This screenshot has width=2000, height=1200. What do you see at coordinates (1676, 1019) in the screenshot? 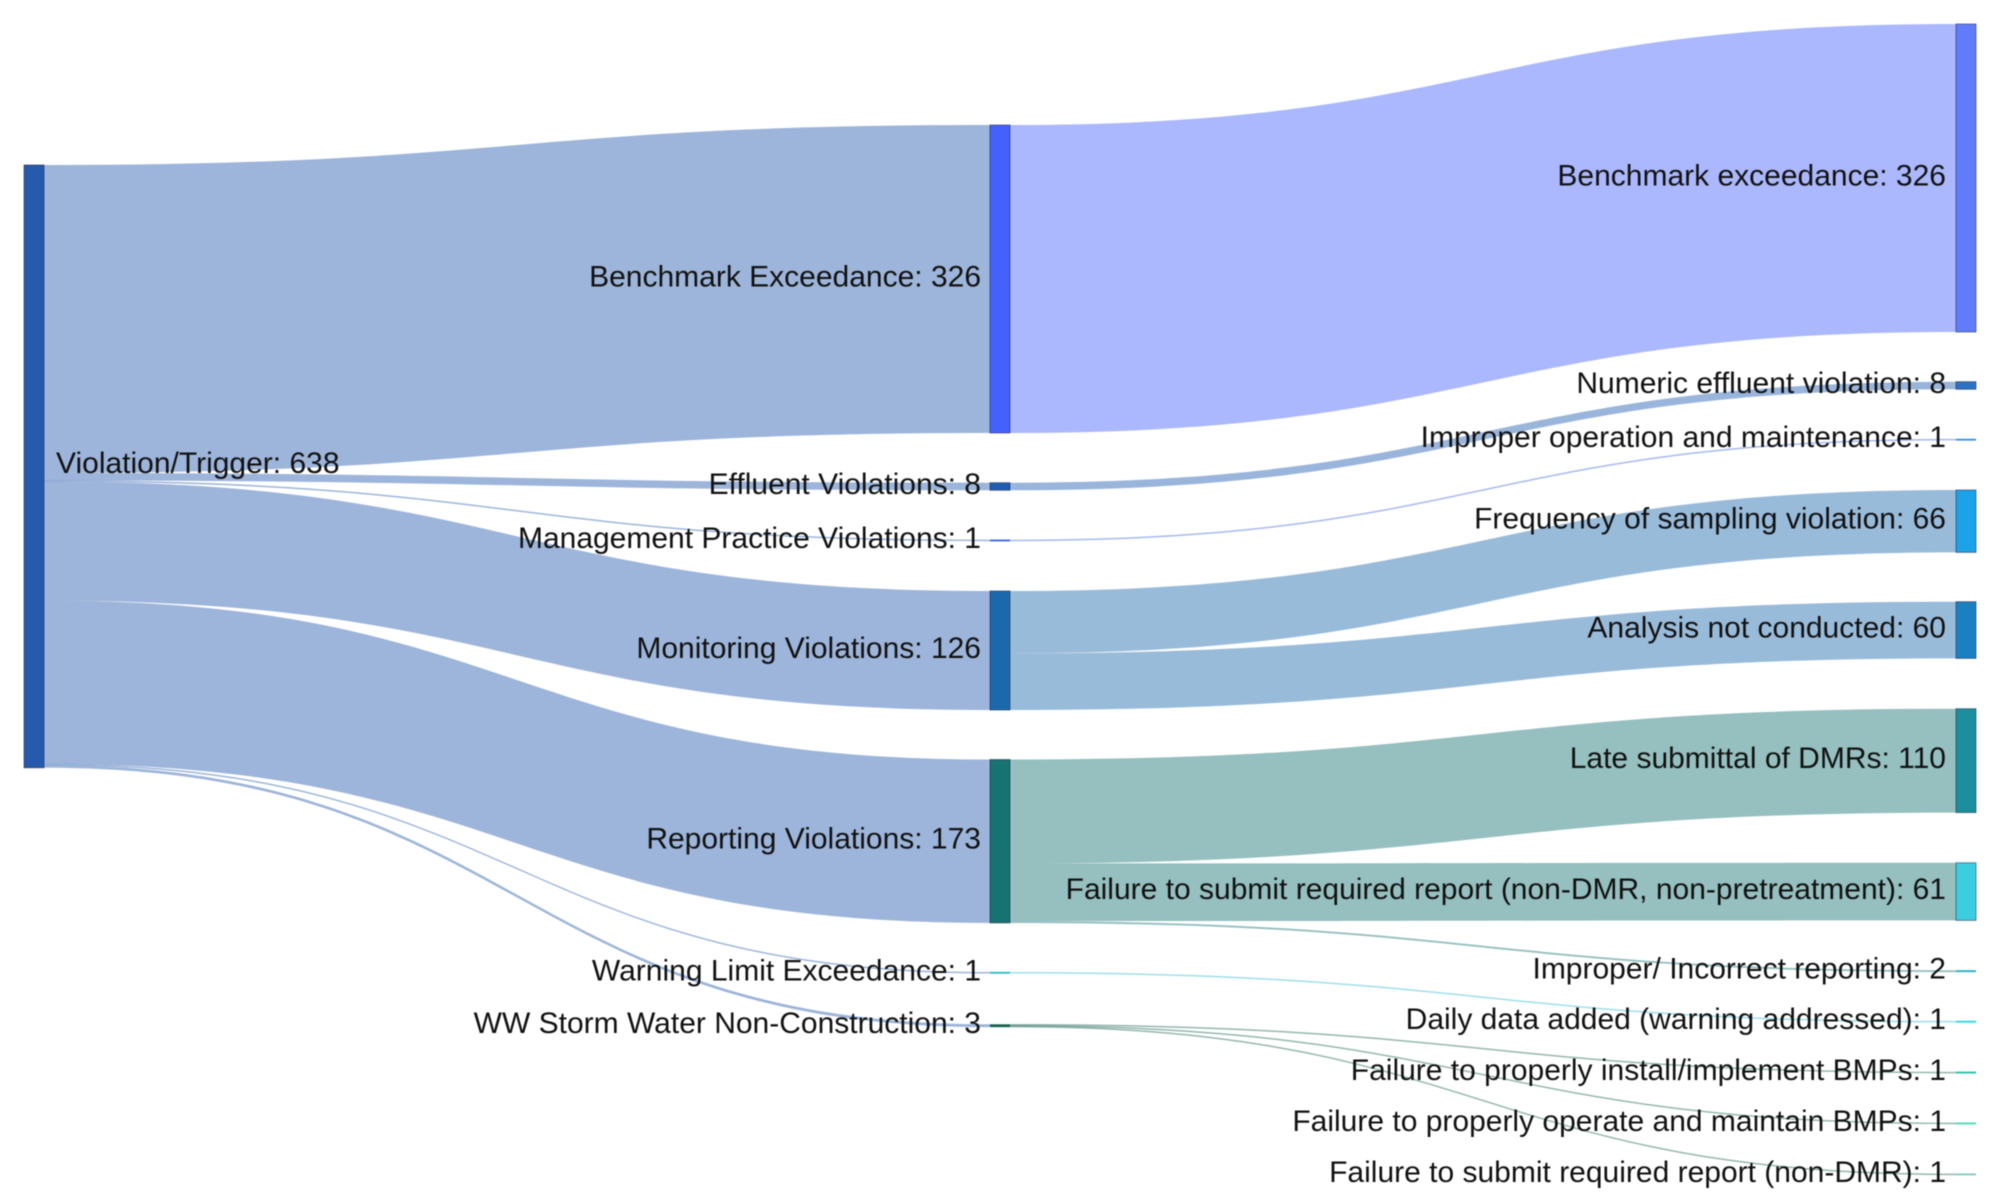
I see `svg-text:Daily data added (warning addr: Daily data added (warning addressed): 1` at bounding box center [1676, 1019].